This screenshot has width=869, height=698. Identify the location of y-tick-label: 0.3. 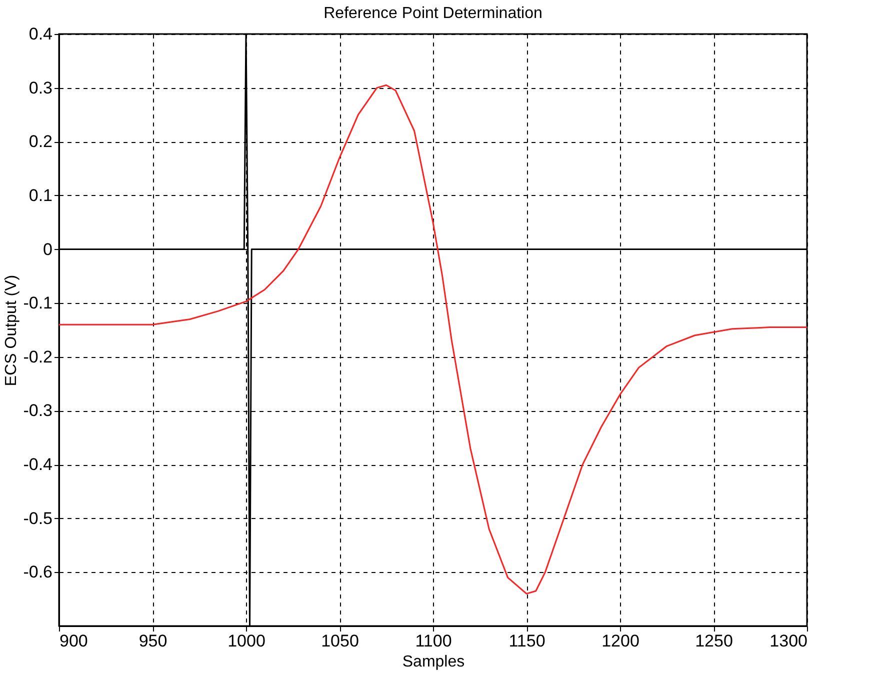
(40, 88).